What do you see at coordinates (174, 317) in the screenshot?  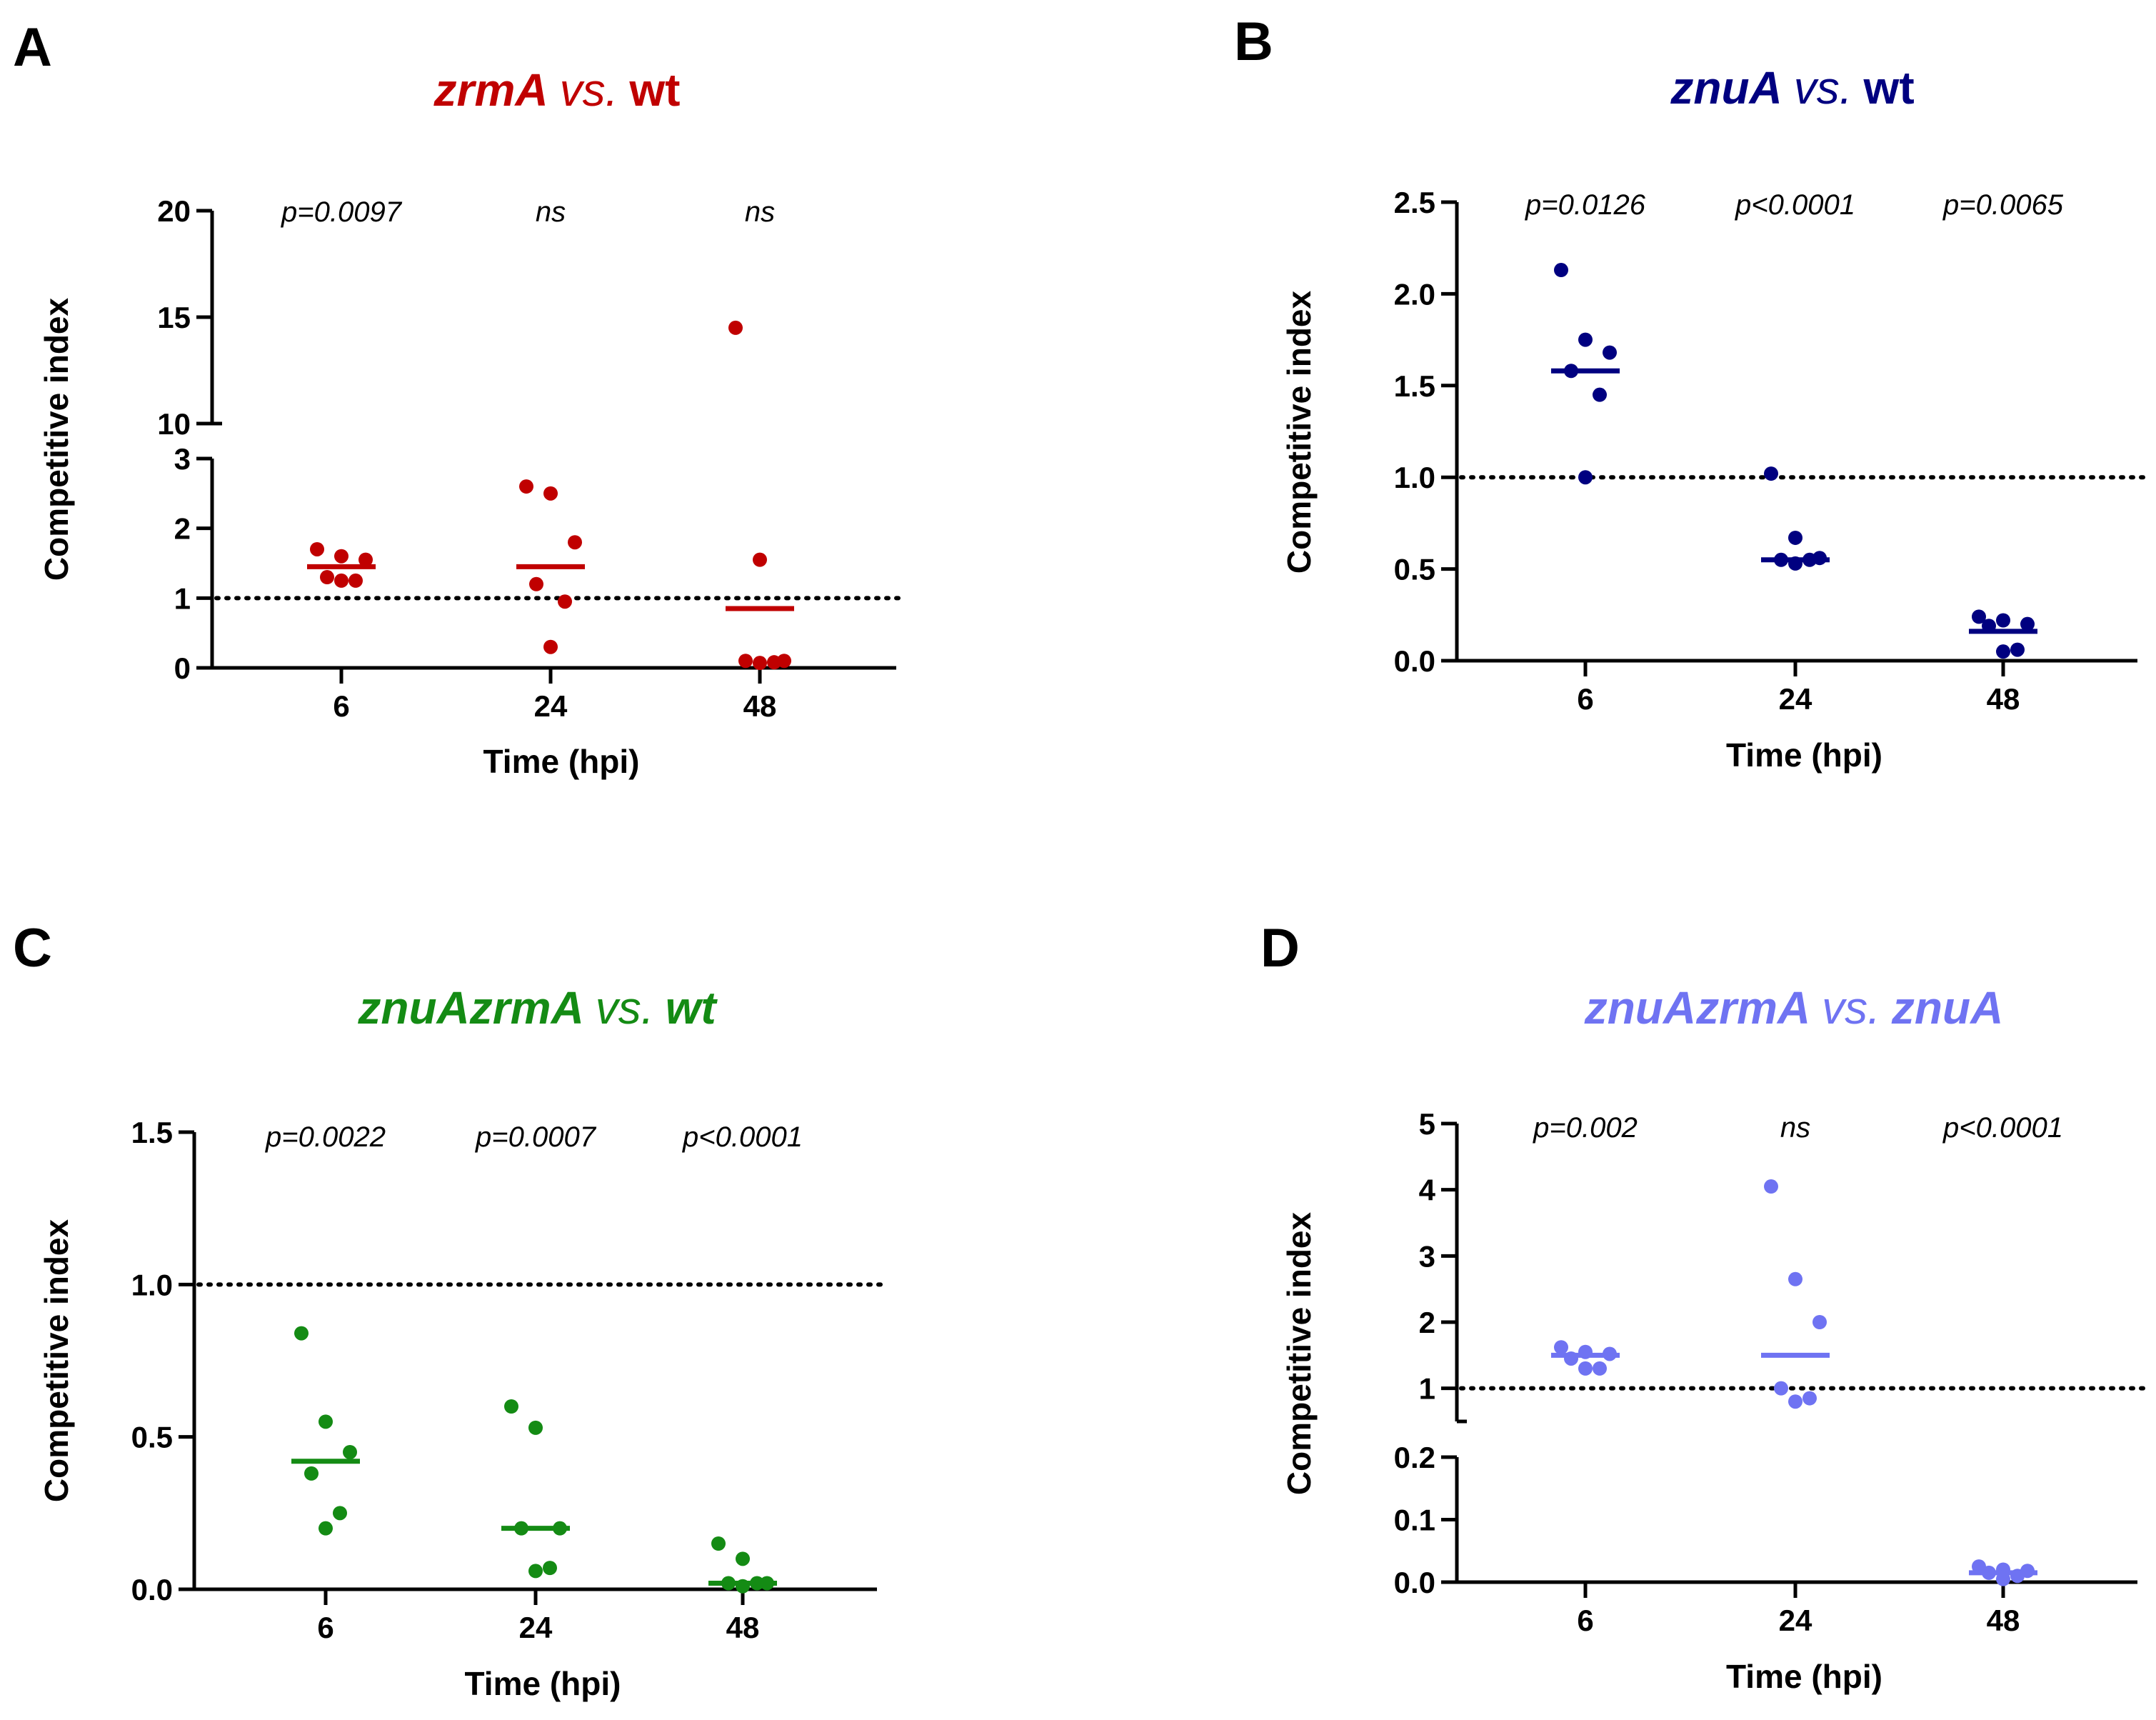 I see `y-tick-label: 15` at bounding box center [174, 317].